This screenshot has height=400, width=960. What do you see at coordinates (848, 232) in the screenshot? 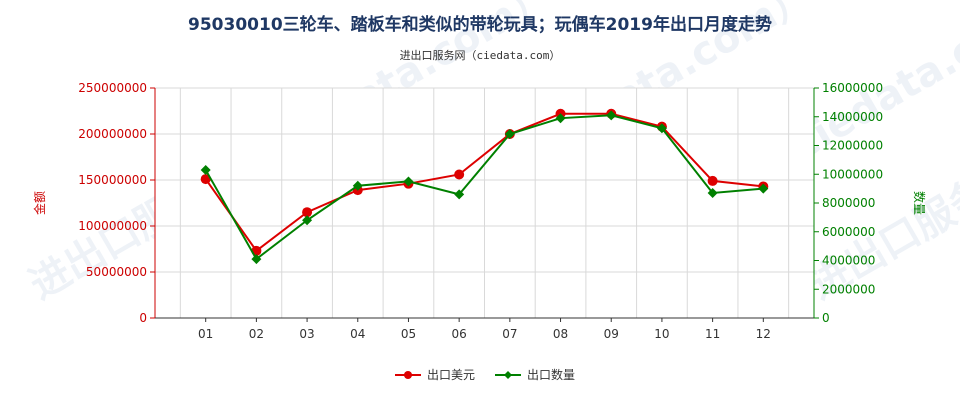
I see `y-right-tick-label: 6000000` at bounding box center [848, 232].